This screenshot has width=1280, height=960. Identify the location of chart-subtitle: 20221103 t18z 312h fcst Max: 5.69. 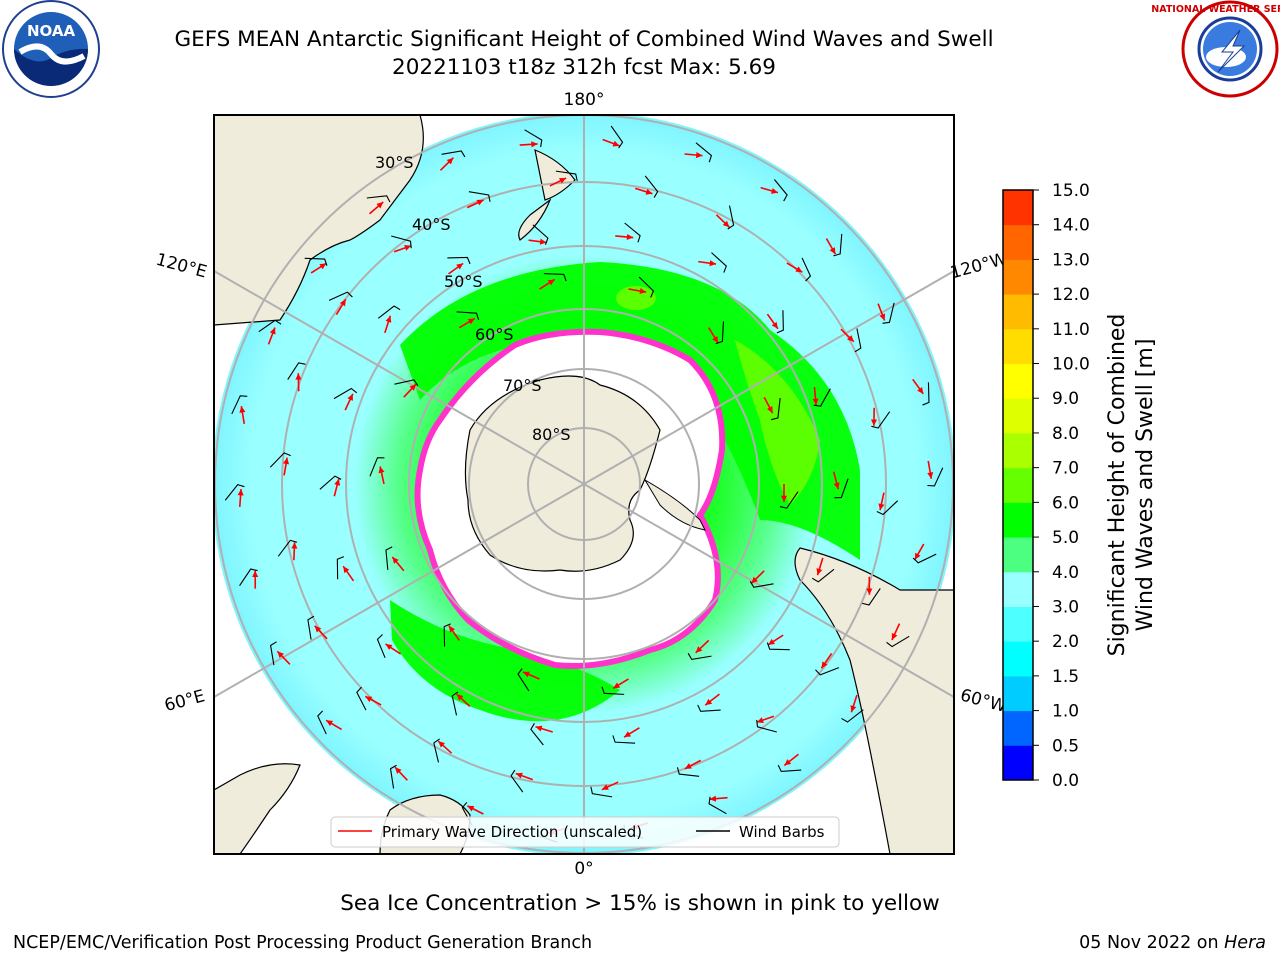
(584, 67).